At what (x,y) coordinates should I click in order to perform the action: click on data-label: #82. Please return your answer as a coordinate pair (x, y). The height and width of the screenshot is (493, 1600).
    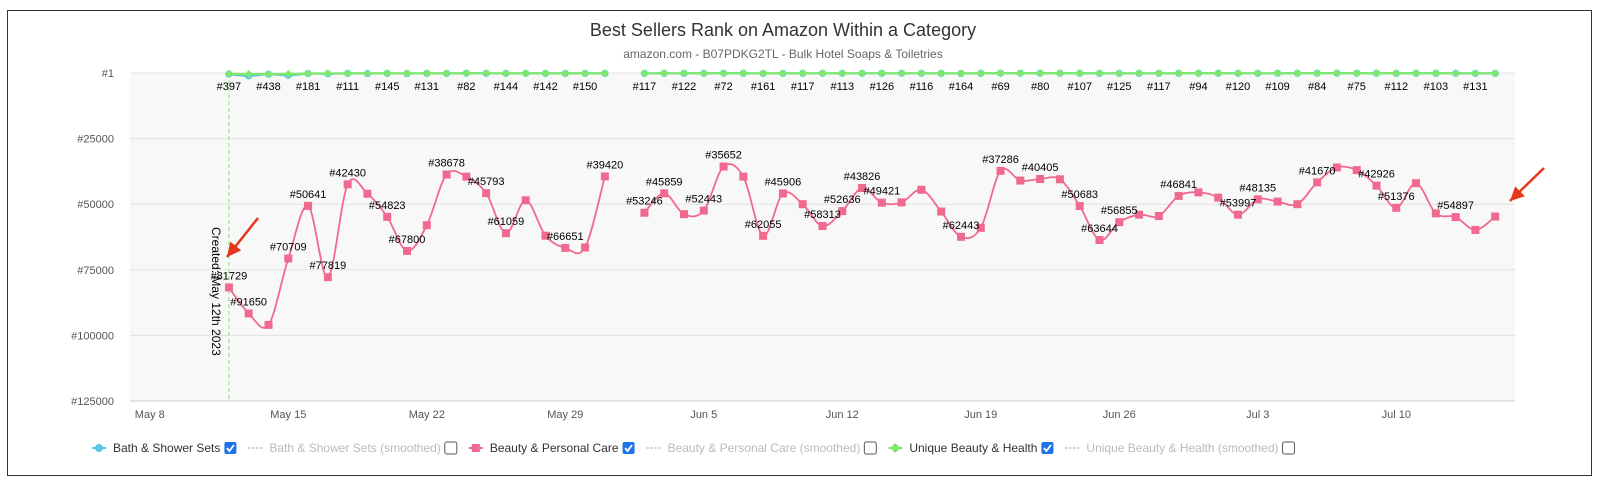
    Looking at the image, I should click on (466, 87).